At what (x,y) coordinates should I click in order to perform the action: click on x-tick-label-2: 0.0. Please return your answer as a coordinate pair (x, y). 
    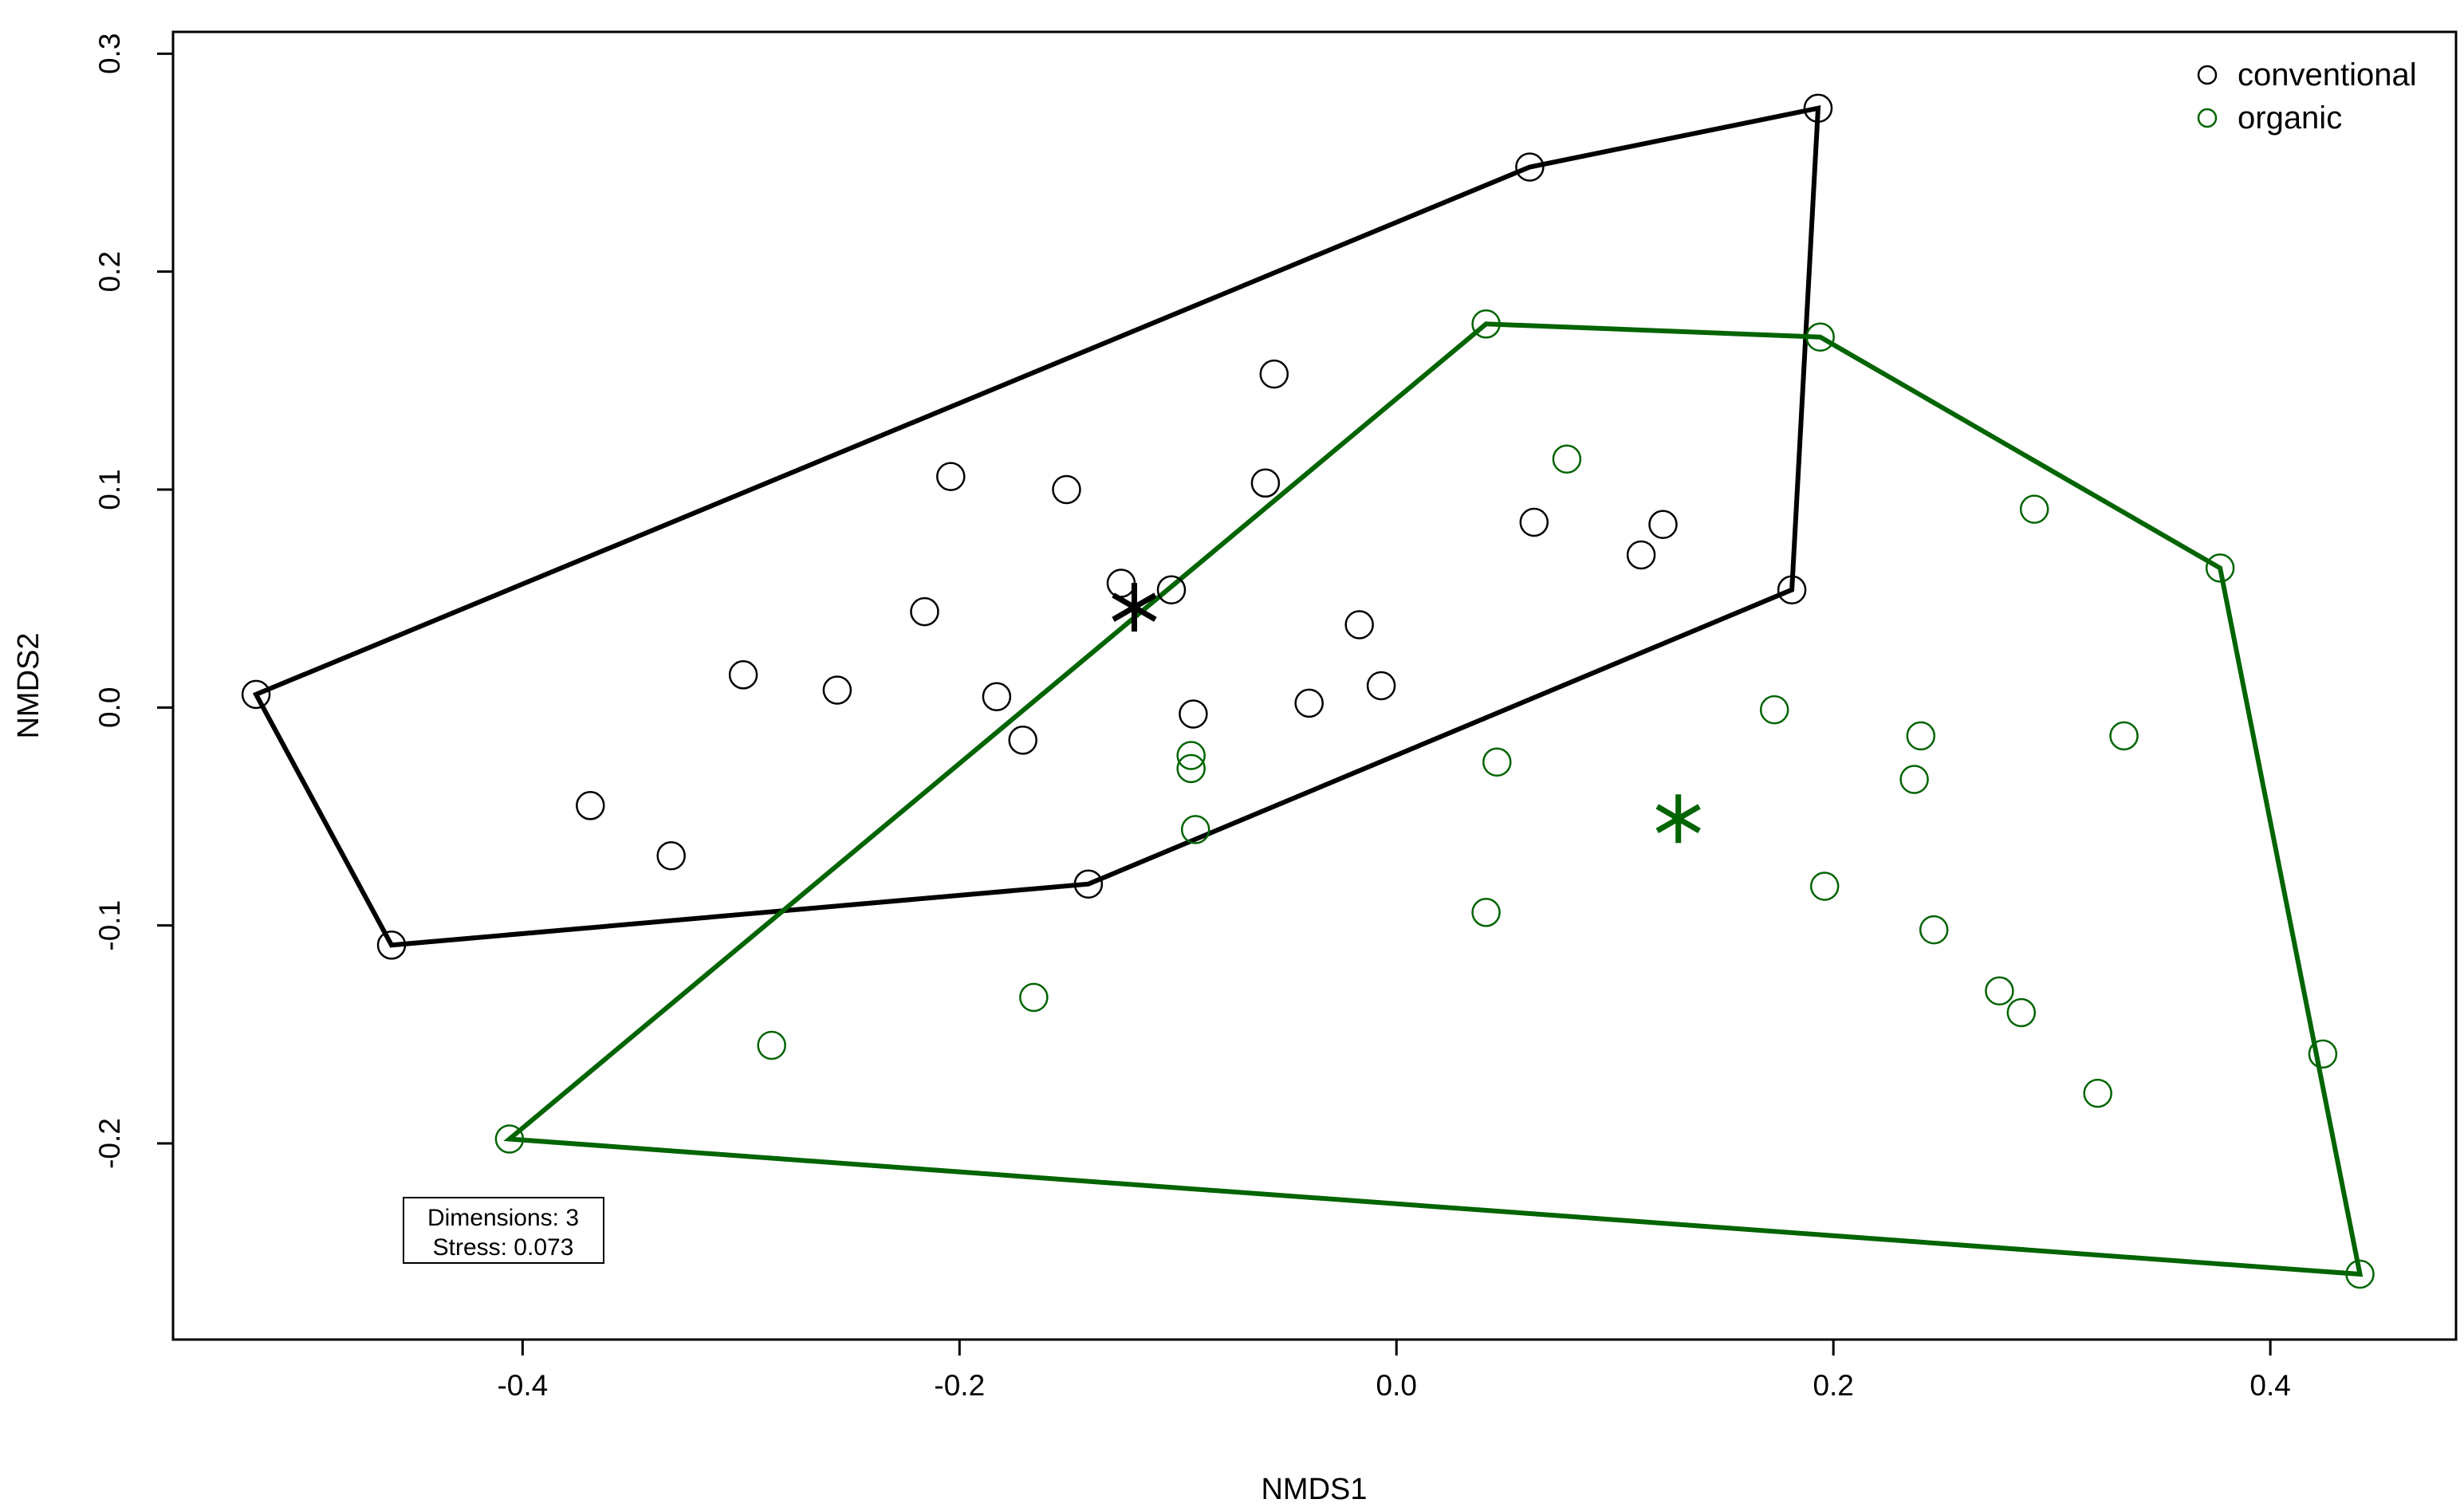
    Looking at the image, I should click on (1396, 1385).